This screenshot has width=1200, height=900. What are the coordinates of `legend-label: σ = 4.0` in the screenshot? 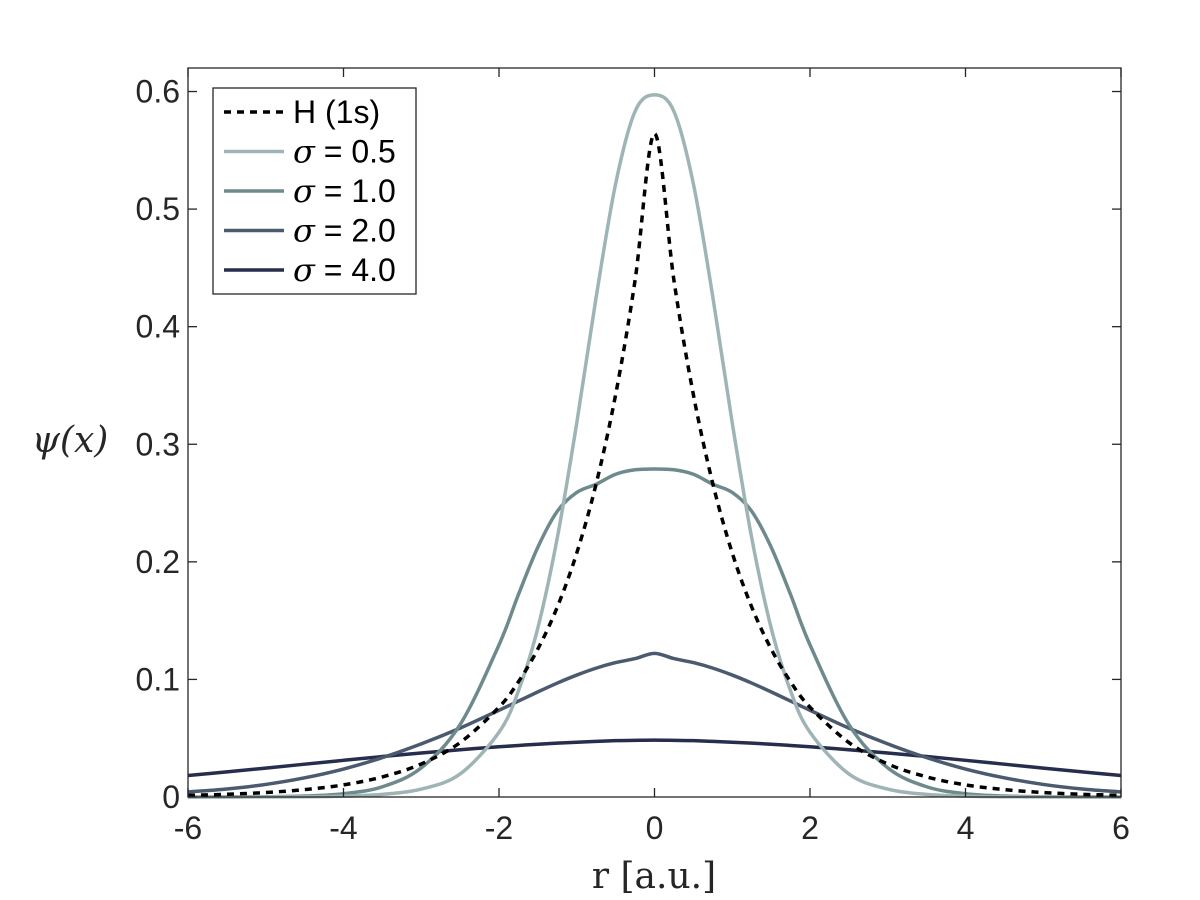 It's located at (344, 270).